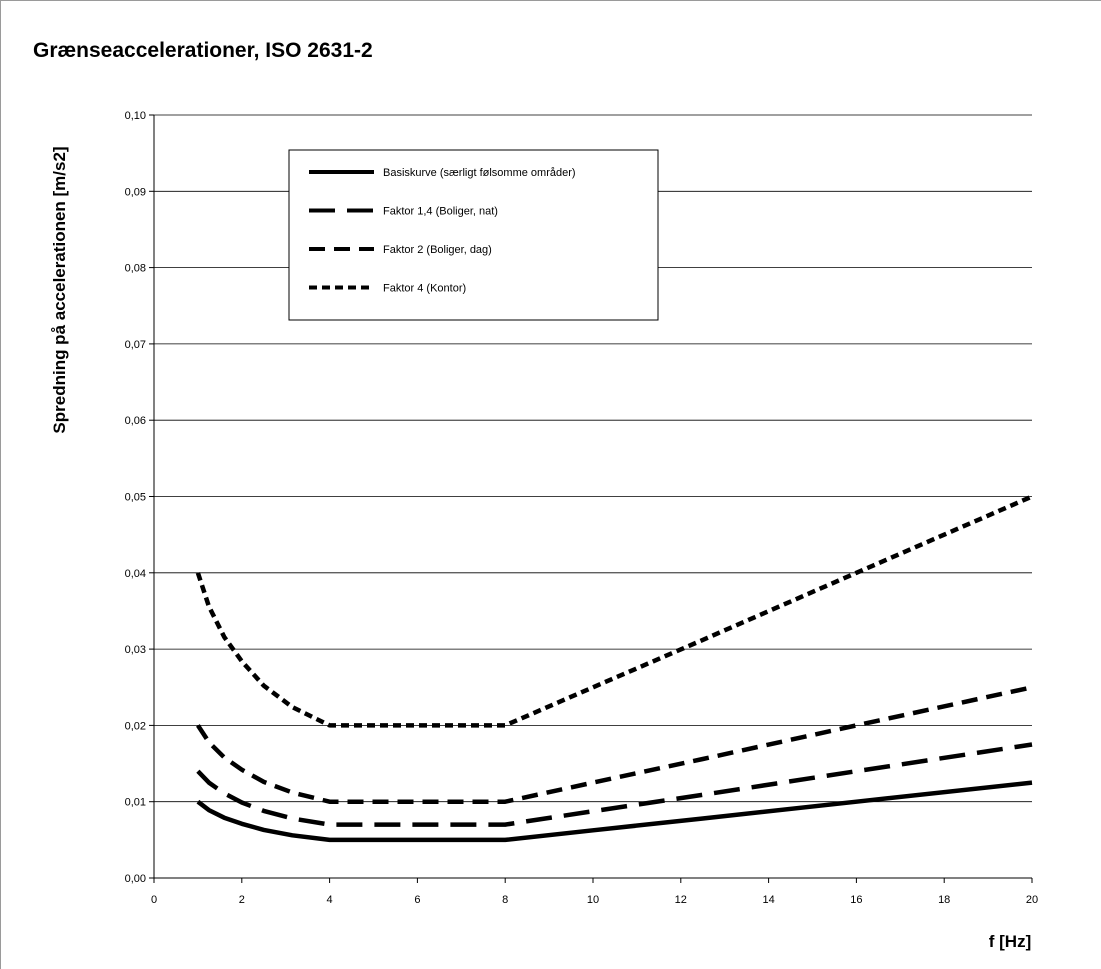 The image size is (1101, 969). Describe the element at coordinates (417, 900) in the screenshot. I see `x-tick-label: 6` at that location.